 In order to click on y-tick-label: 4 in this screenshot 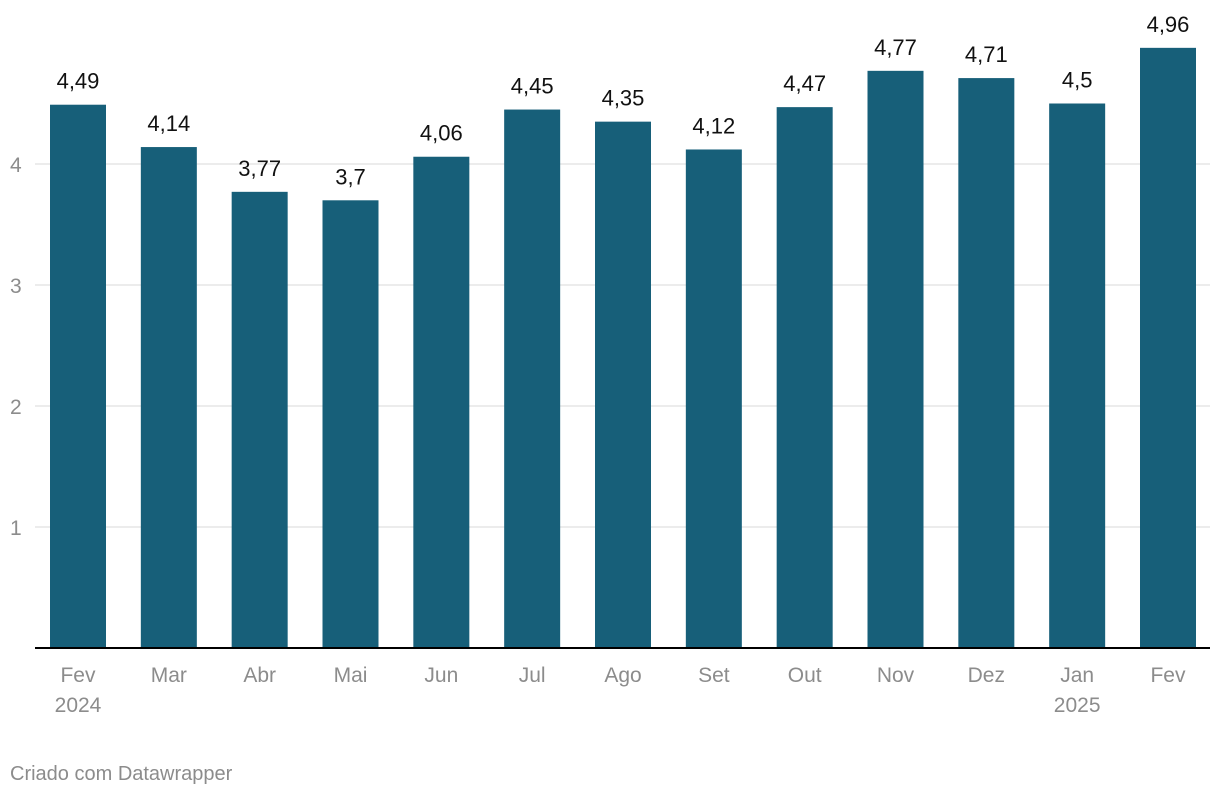, I will do `click(16, 165)`.